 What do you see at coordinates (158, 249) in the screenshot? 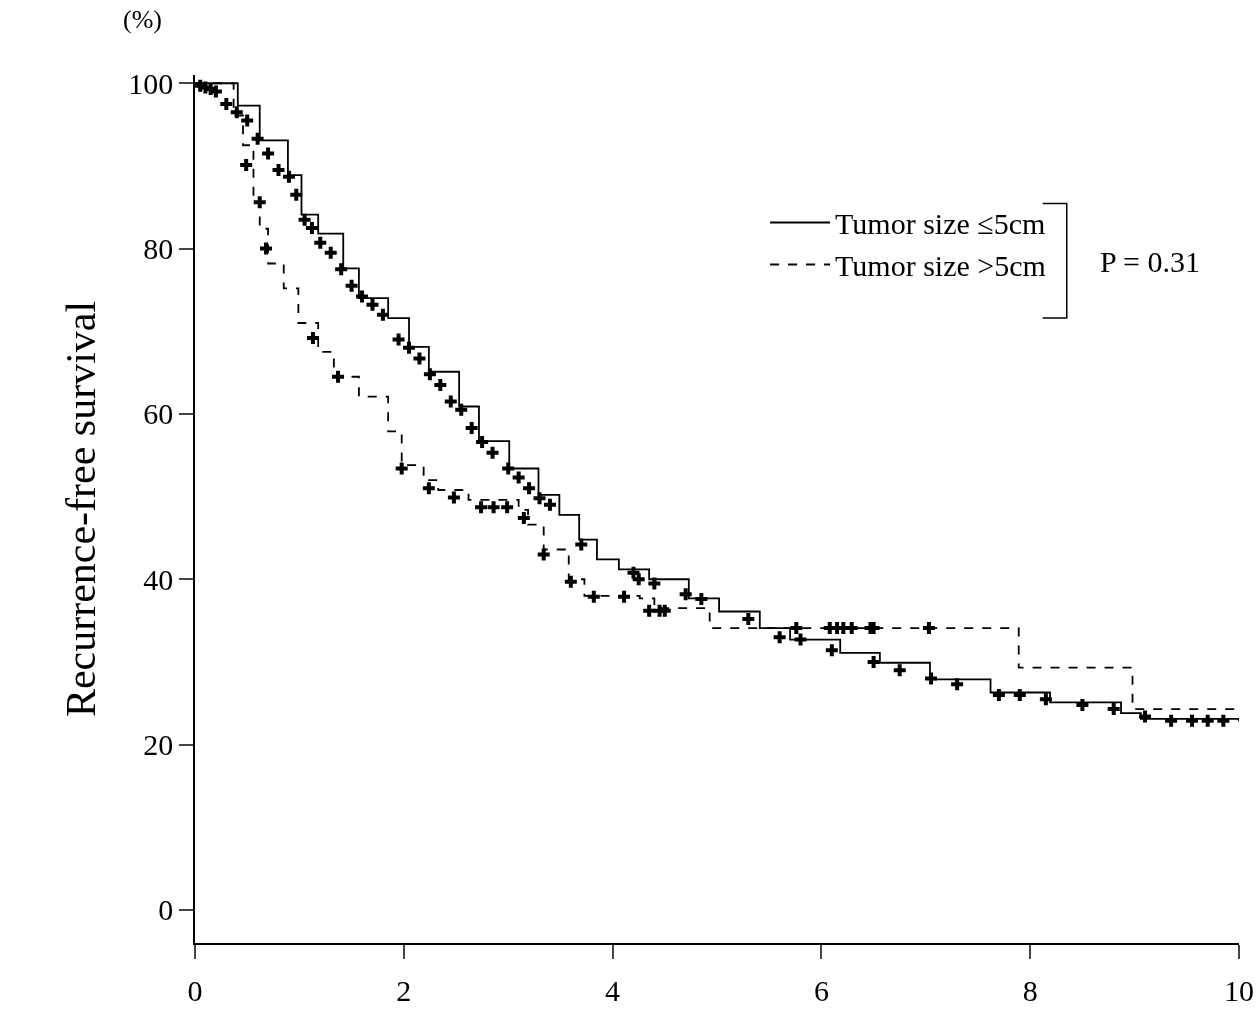
I see `y-tick-label: 80` at bounding box center [158, 249].